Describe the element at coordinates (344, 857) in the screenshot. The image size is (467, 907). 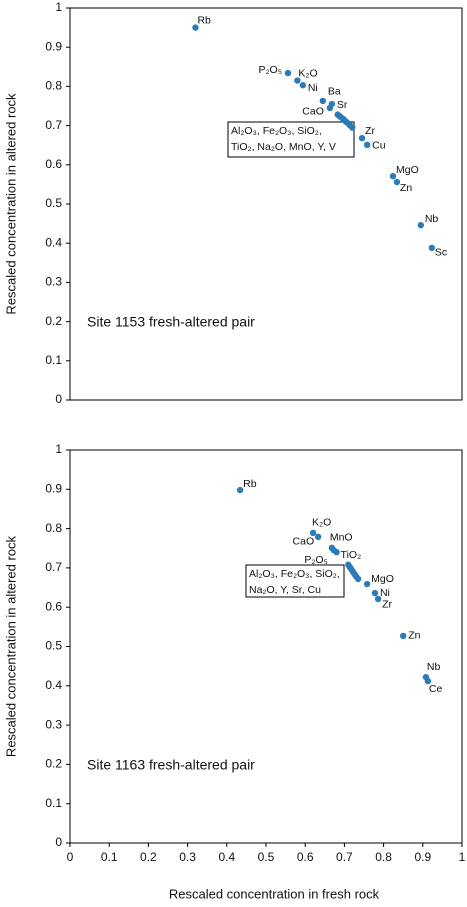
I see `x-tick-label: 0.7` at that location.